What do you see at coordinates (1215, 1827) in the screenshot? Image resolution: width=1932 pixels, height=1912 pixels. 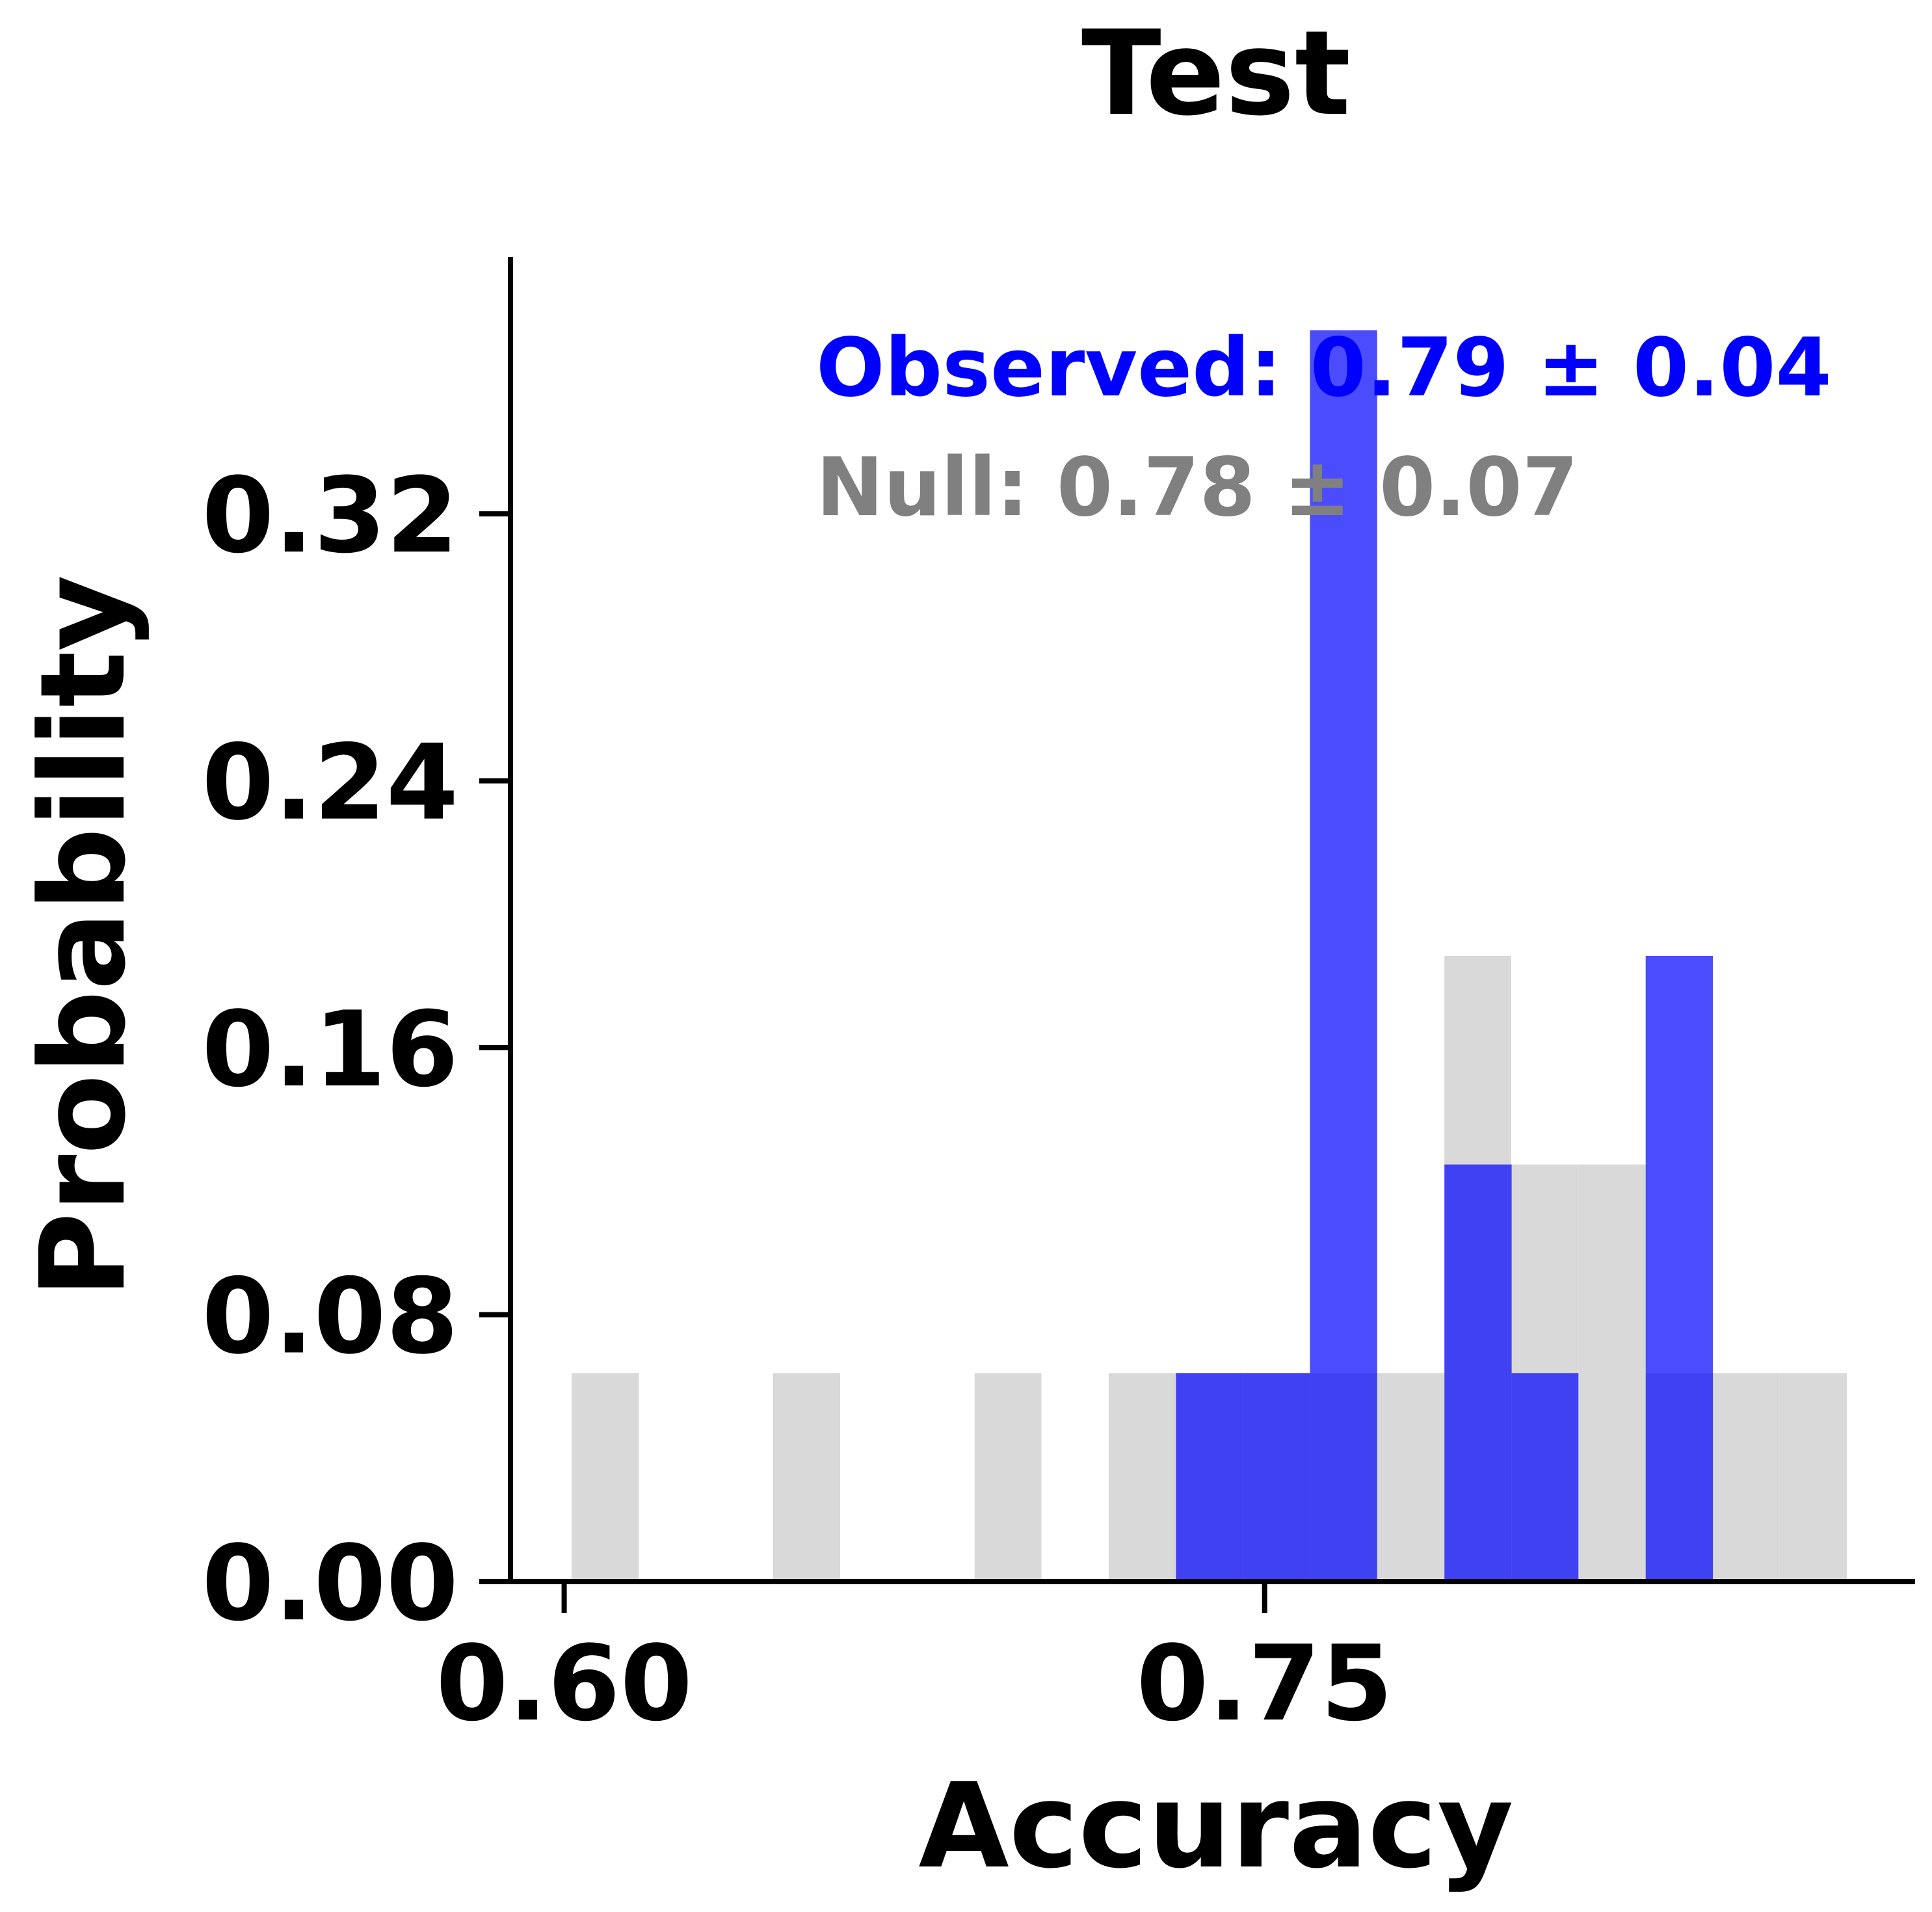 I see `x-axis-label: Accuracy` at bounding box center [1215, 1827].